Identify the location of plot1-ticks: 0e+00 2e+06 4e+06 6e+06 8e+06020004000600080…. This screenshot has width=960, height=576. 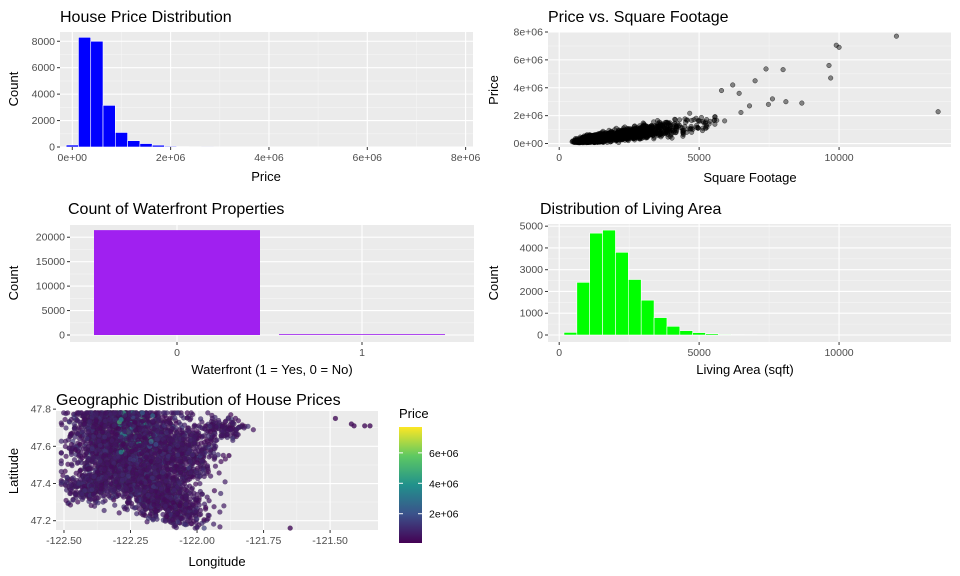
(256, 100).